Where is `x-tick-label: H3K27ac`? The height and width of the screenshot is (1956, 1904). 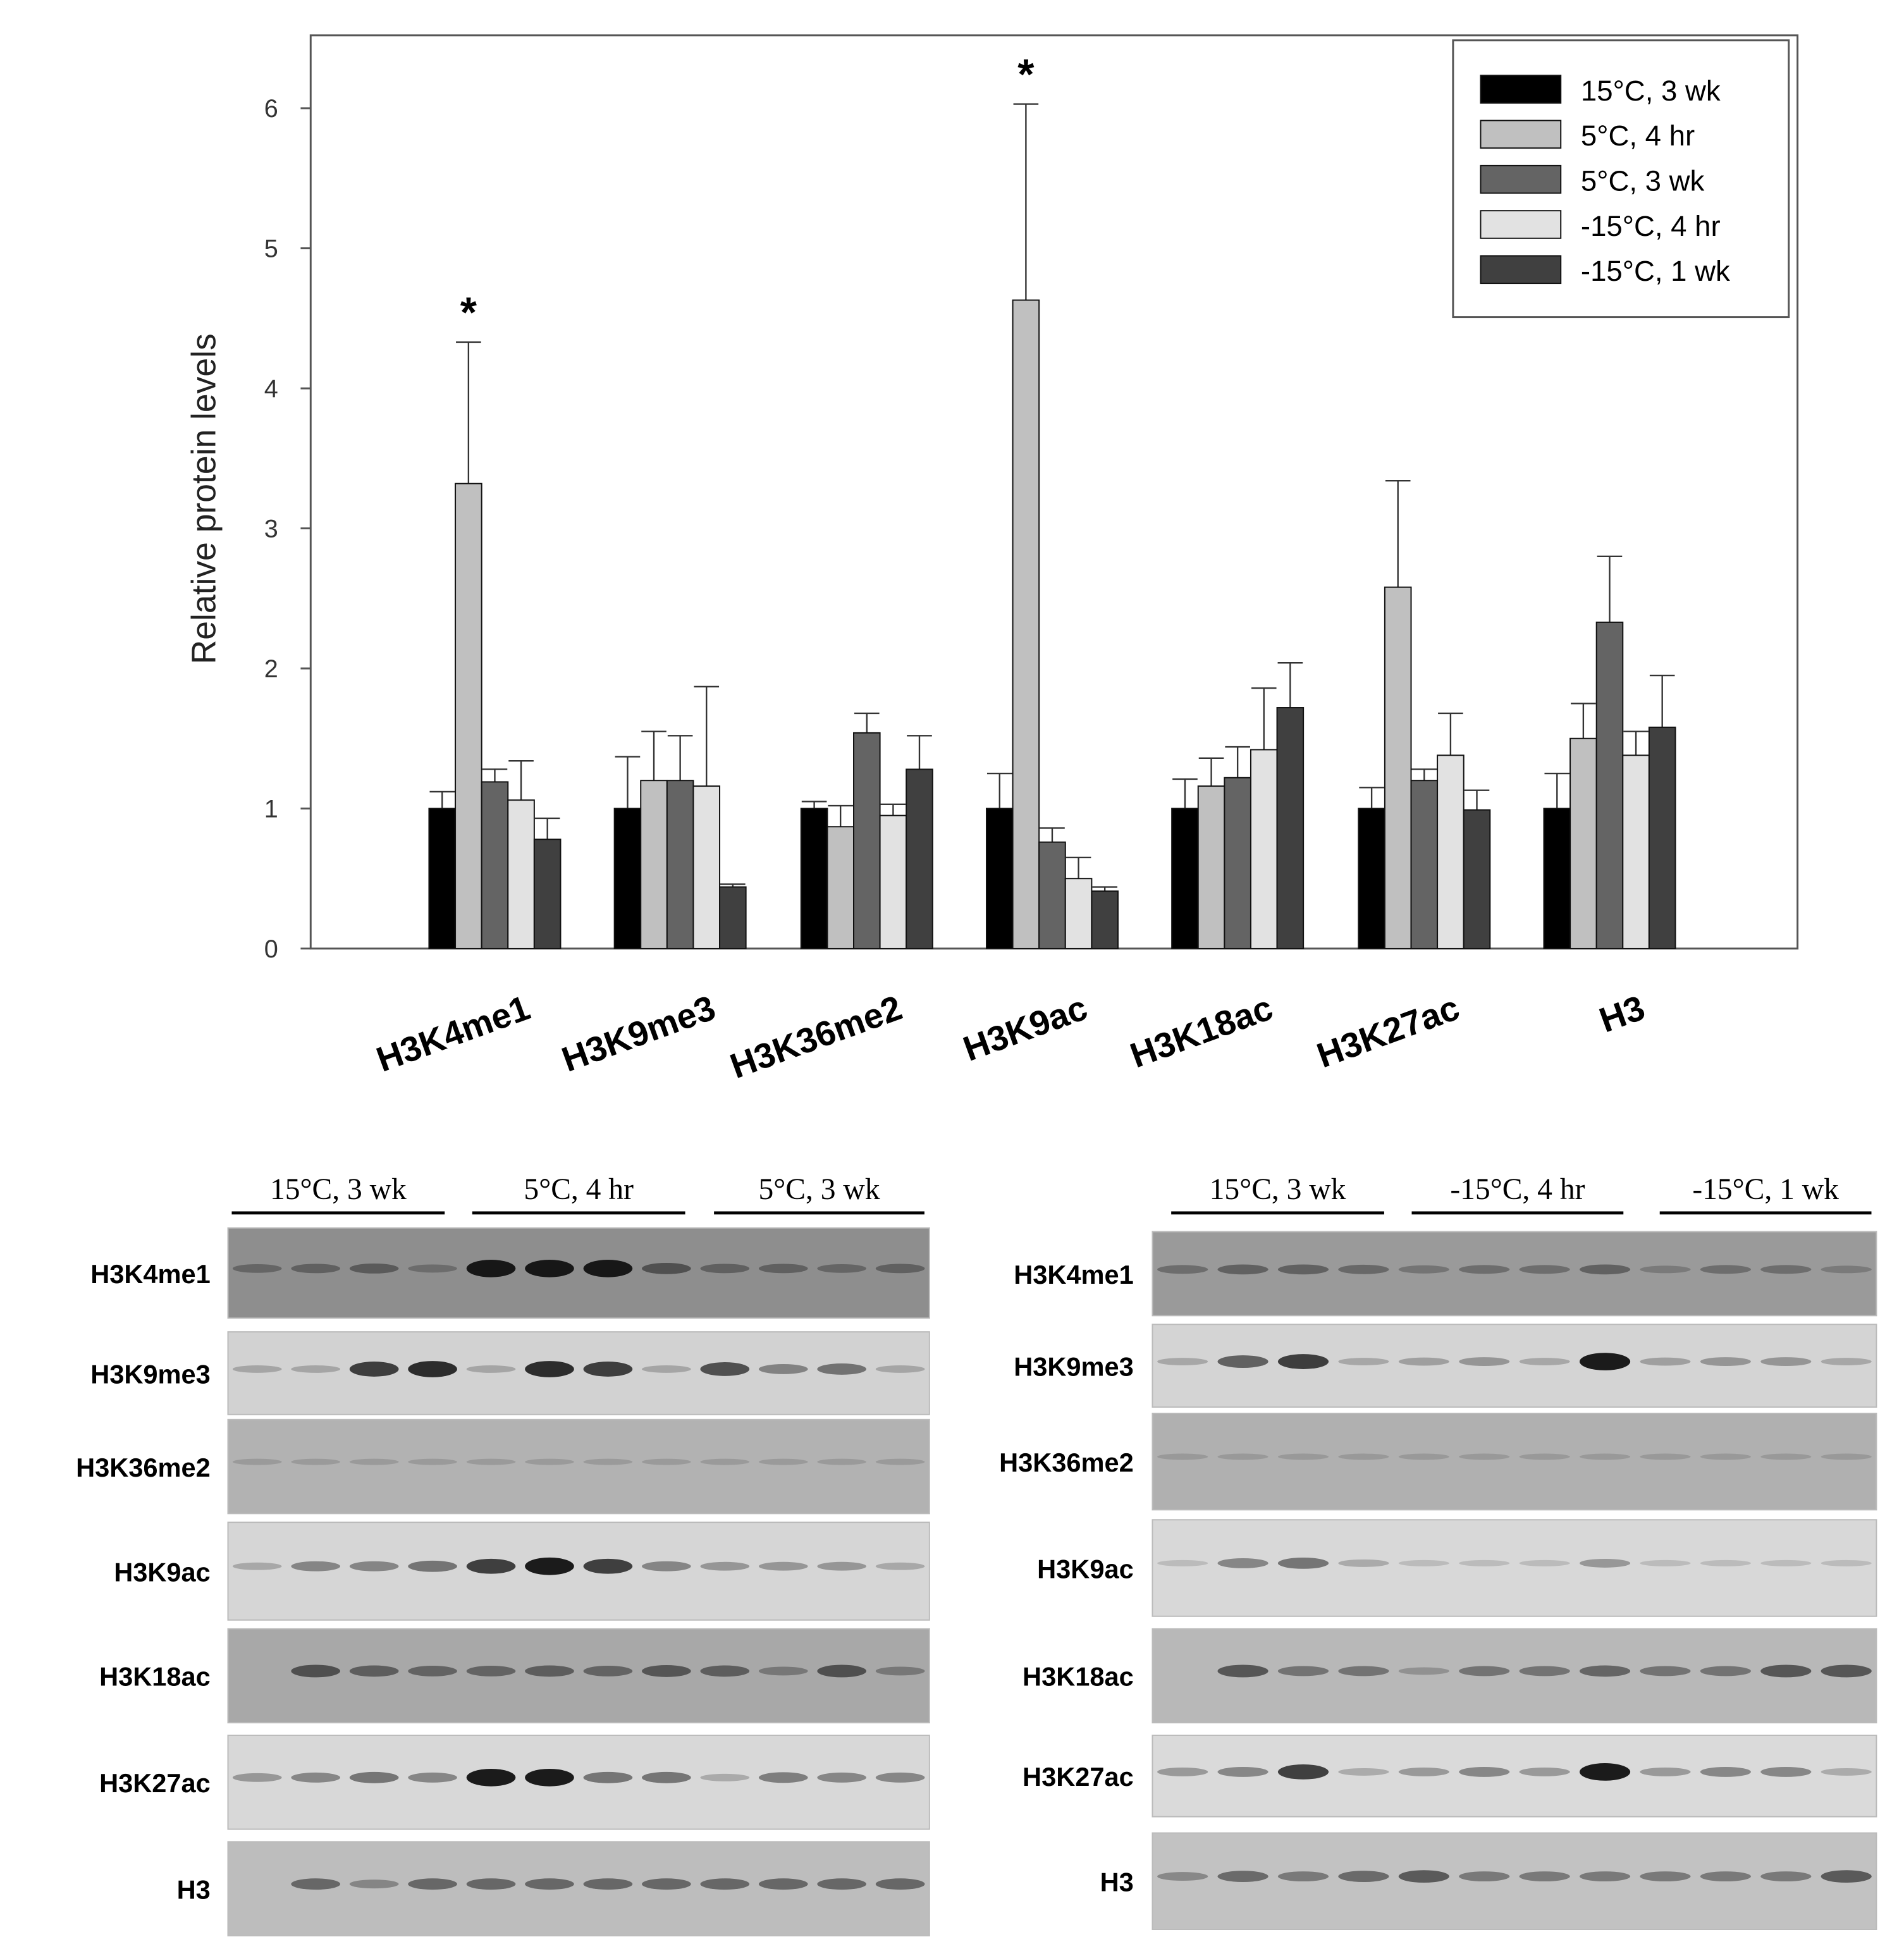
x-tick-label: H3K27ac is located at coordinates (1387, 1031).